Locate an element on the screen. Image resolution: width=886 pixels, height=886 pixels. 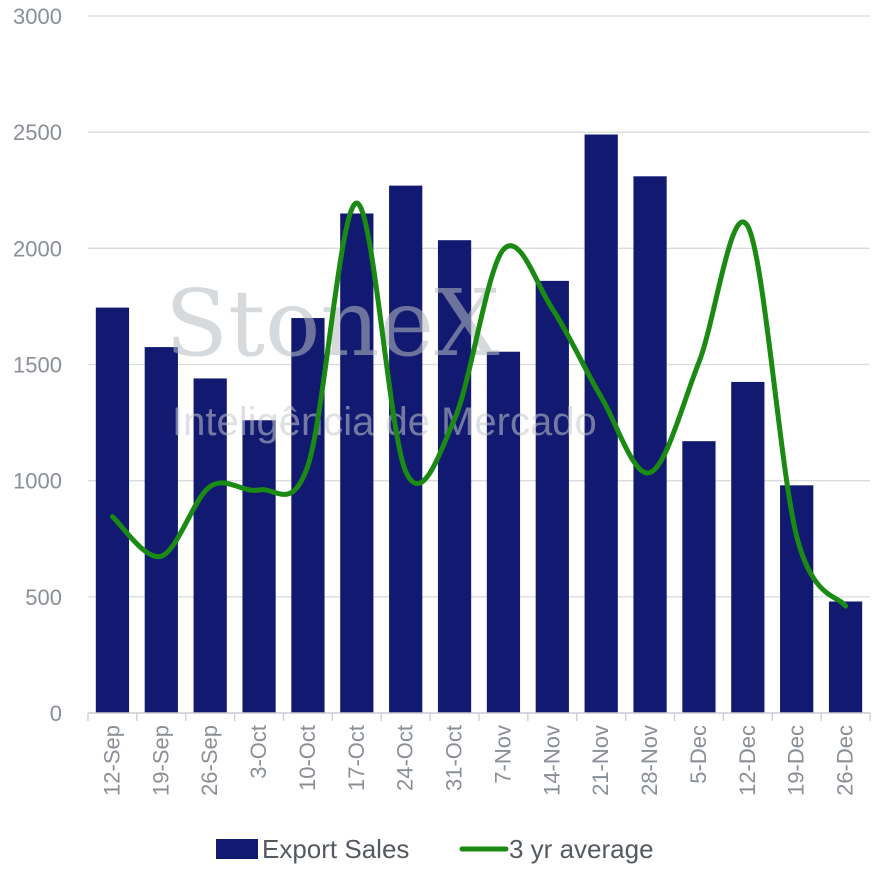
bar-12-sep is located at coordinates (112, 510).